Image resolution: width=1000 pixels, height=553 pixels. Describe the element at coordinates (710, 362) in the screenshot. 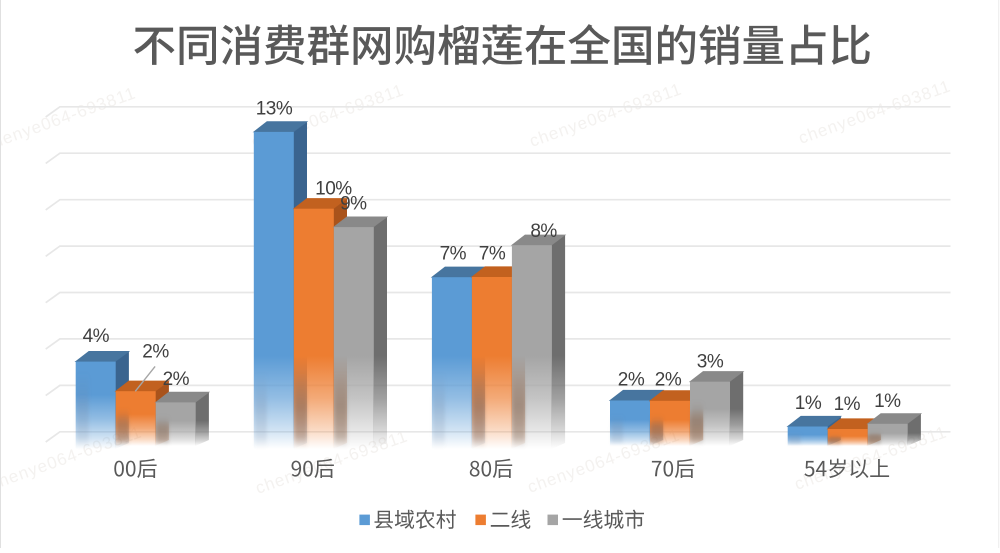

I see `svg-text: 3%` at that location.